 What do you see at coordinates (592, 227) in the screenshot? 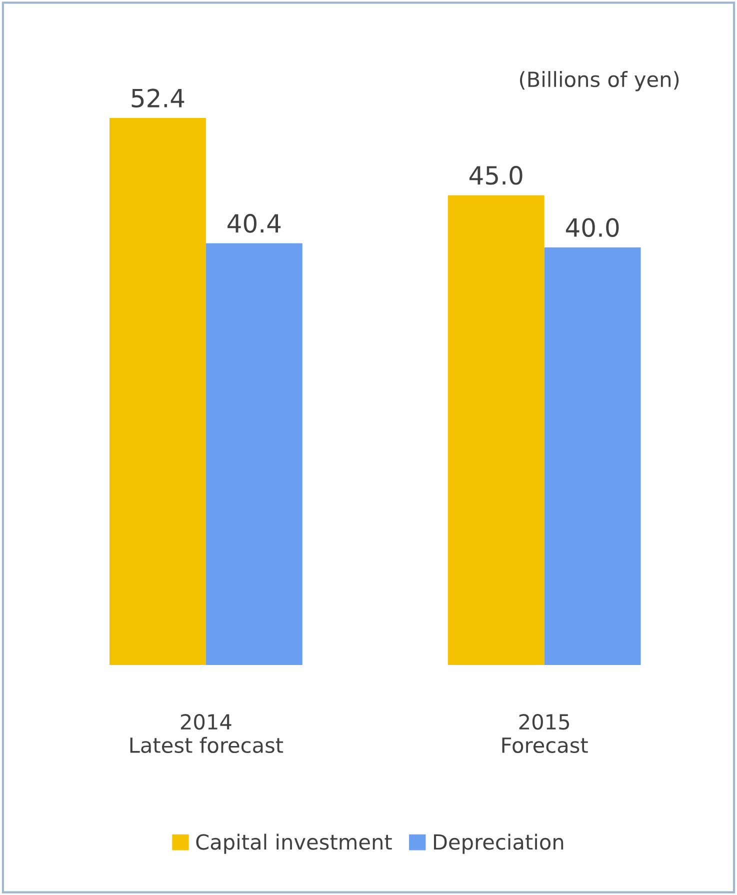
I see `data-label: 40.0` at bounding box center [592, 227].